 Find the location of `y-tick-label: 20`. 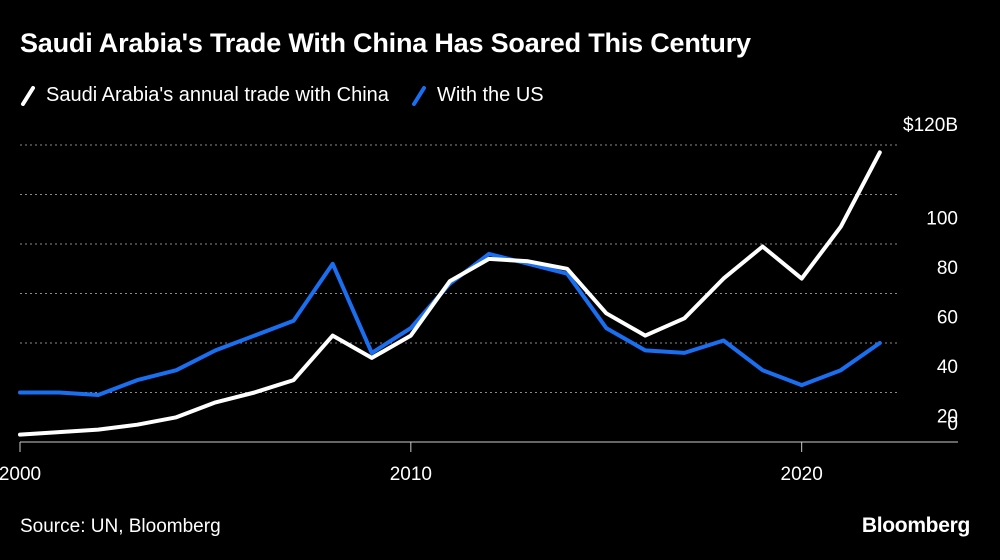

y-tick-label: 20 is located at coordinates (947, 417).